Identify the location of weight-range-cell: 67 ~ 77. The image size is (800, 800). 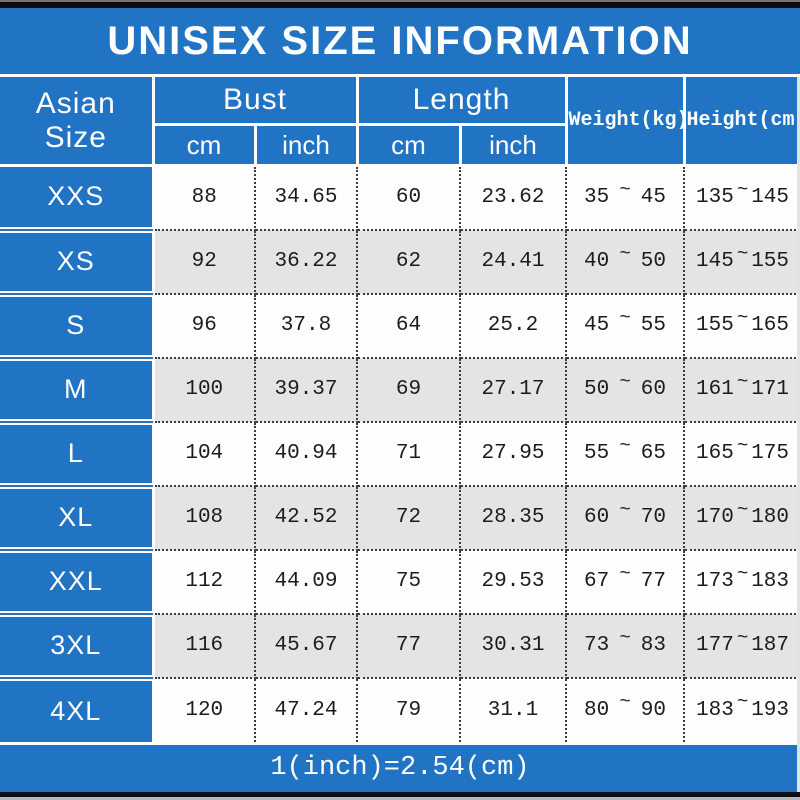
(625, 581).